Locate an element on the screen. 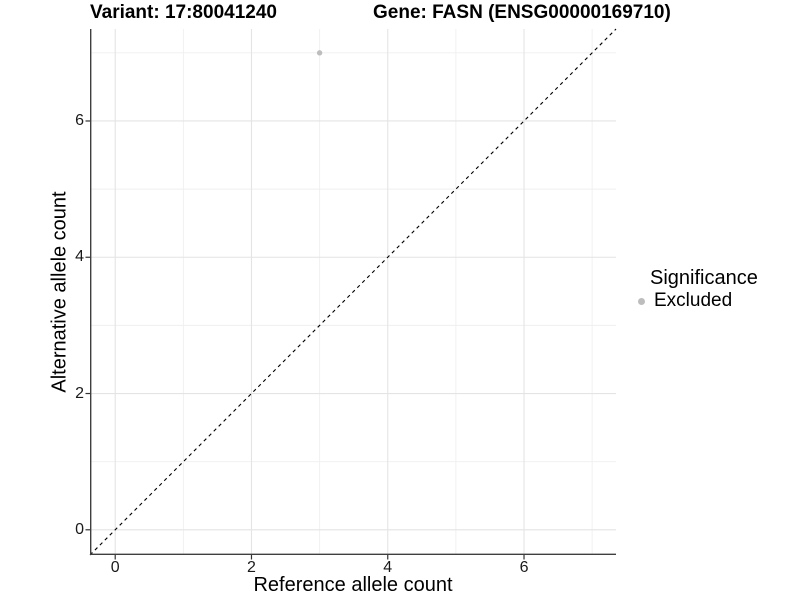 The image size is (800, 600). plot-title-gene: Gene: FASN (ENSG00000169710) is located at coordinates (522, 12).